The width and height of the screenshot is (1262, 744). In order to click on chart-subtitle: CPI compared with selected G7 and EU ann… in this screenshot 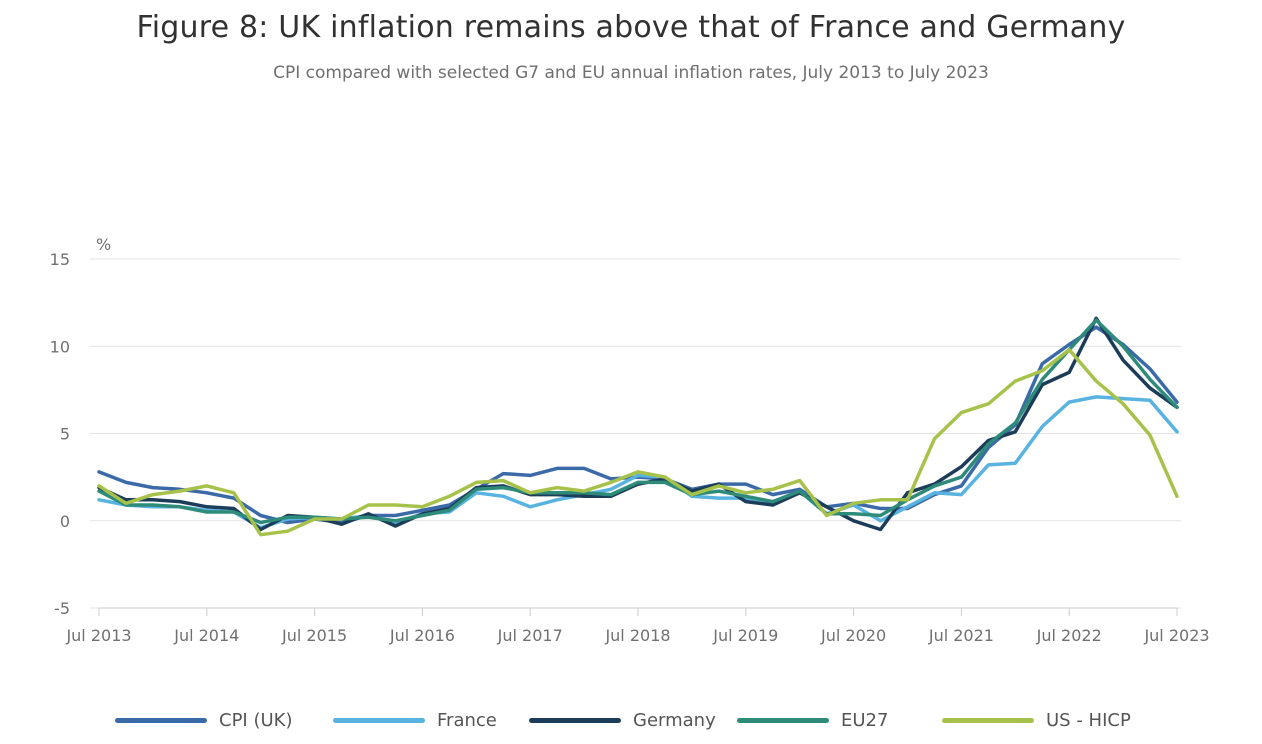, I will do `click(631, 73)`.